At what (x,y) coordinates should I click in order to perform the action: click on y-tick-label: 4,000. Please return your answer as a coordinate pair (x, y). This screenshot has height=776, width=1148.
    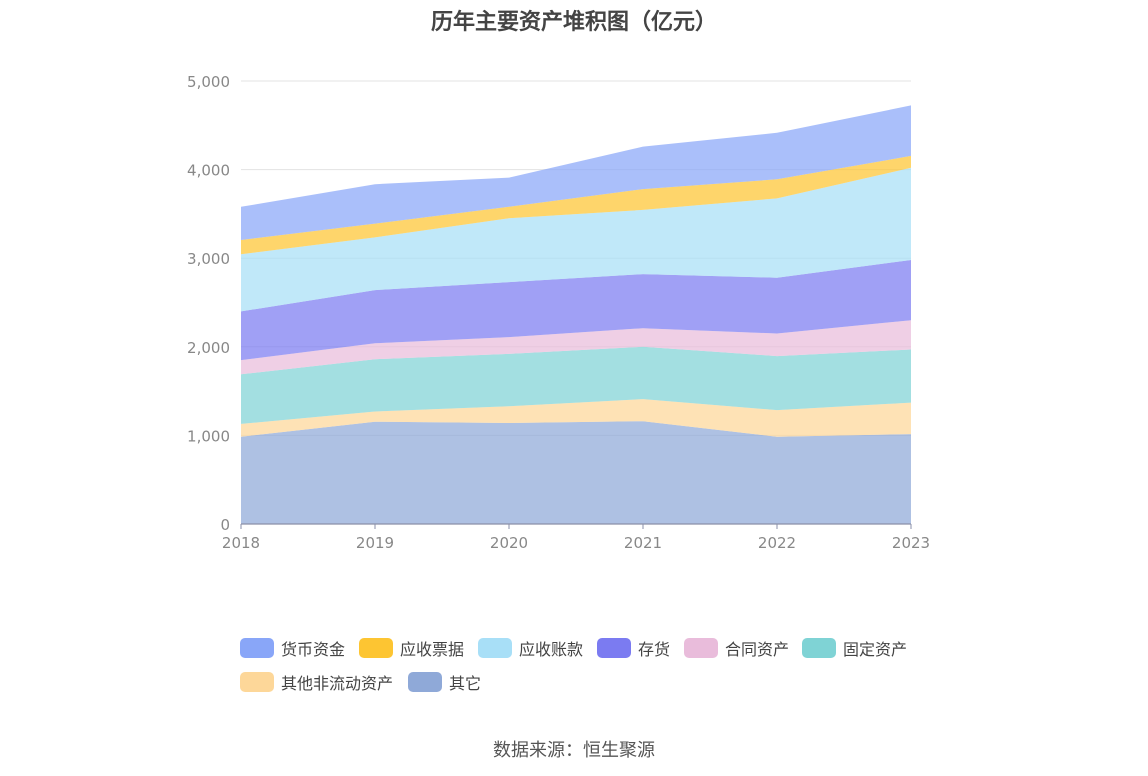
    Looking at the image, I should click on (208, 171).